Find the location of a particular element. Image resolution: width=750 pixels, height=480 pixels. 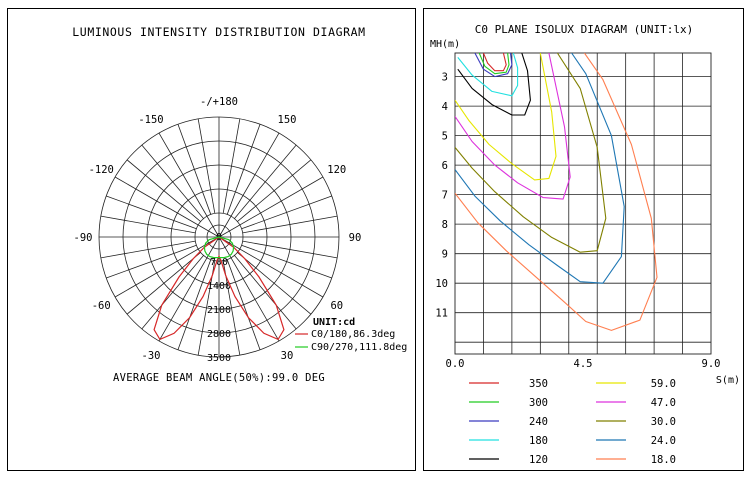

isolux-legend-label: 120 is located at coordinates (538, 460).